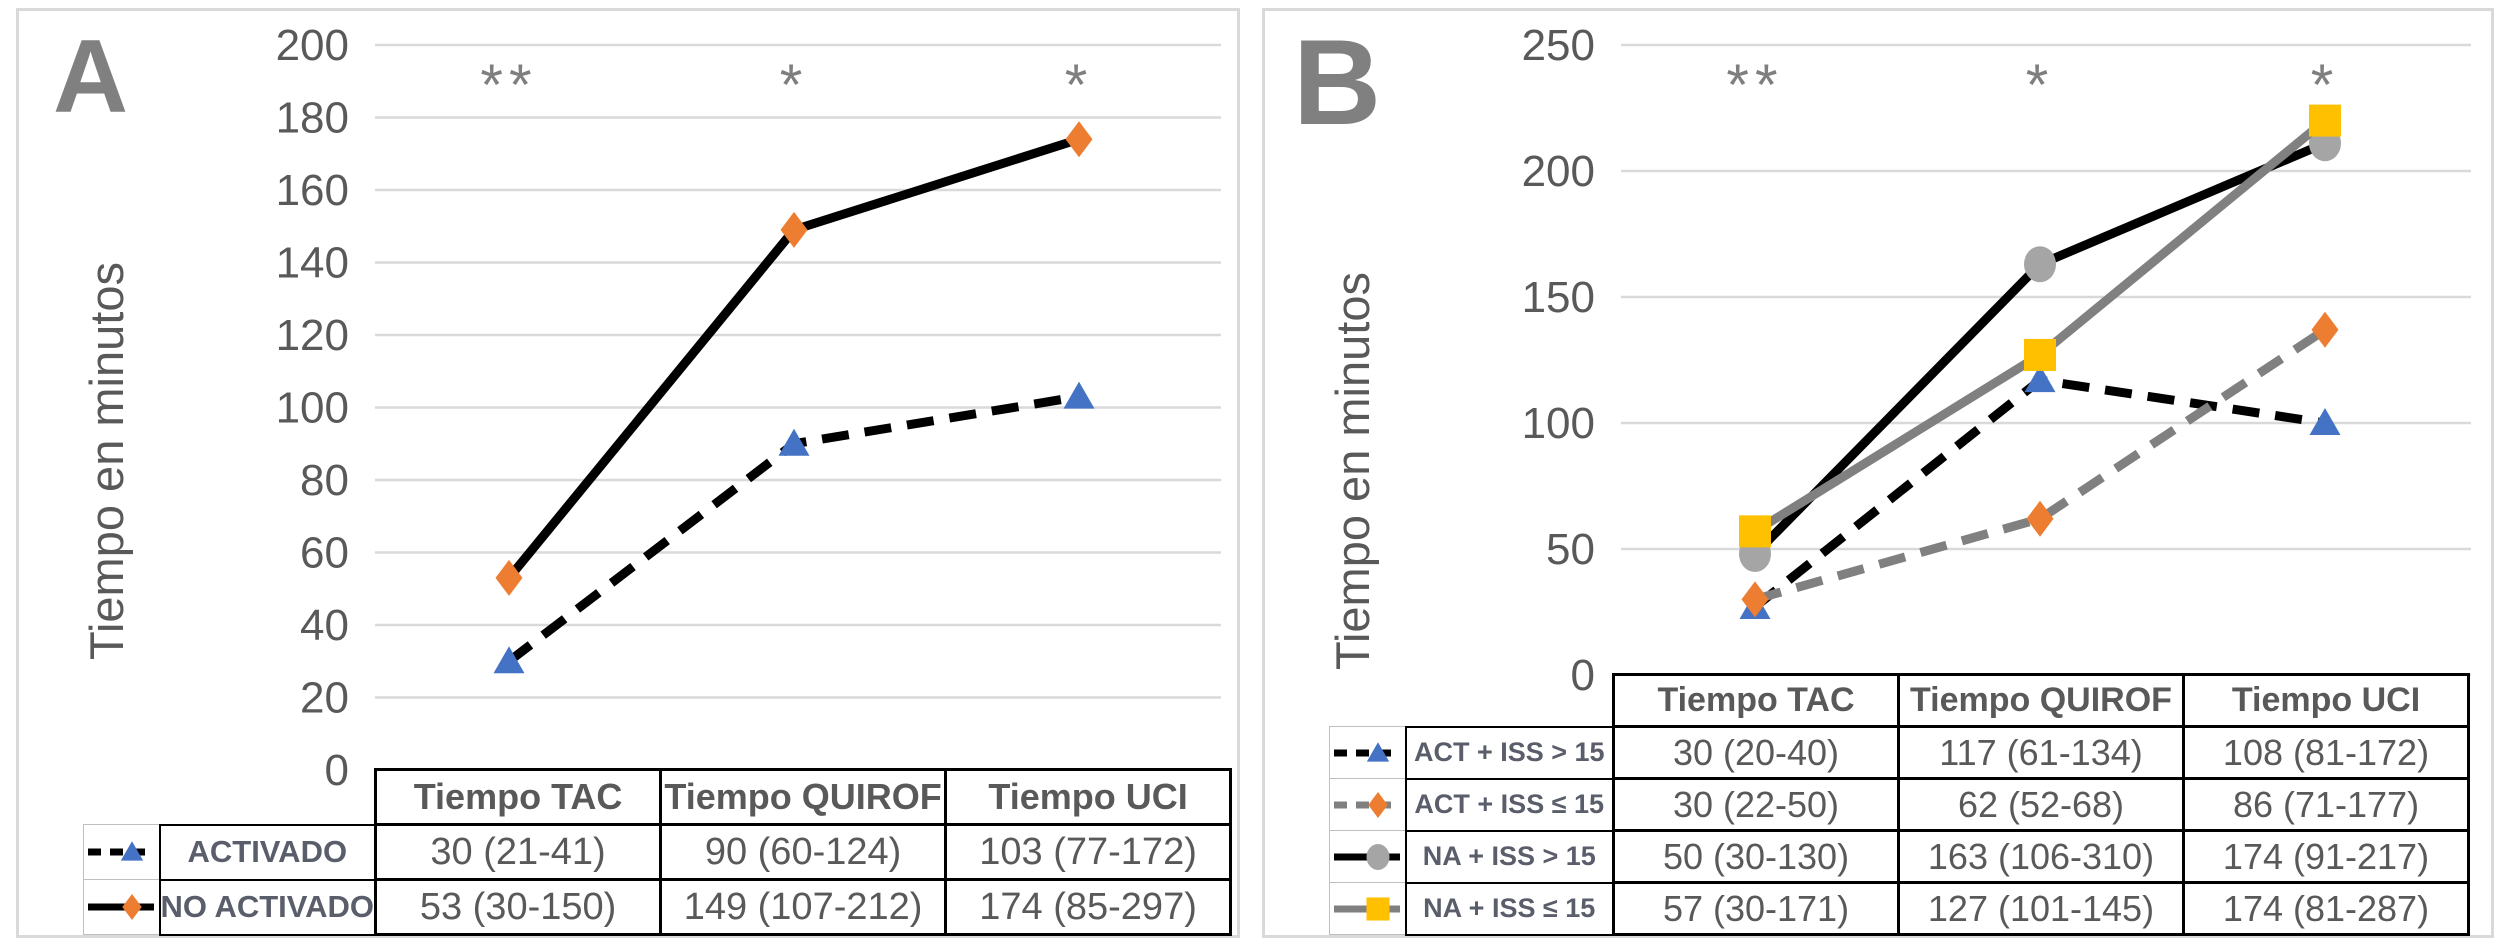 The width and height of the screenshot is (2508, 946). I want to click on panel-label-b: B, so click(1337, 82).